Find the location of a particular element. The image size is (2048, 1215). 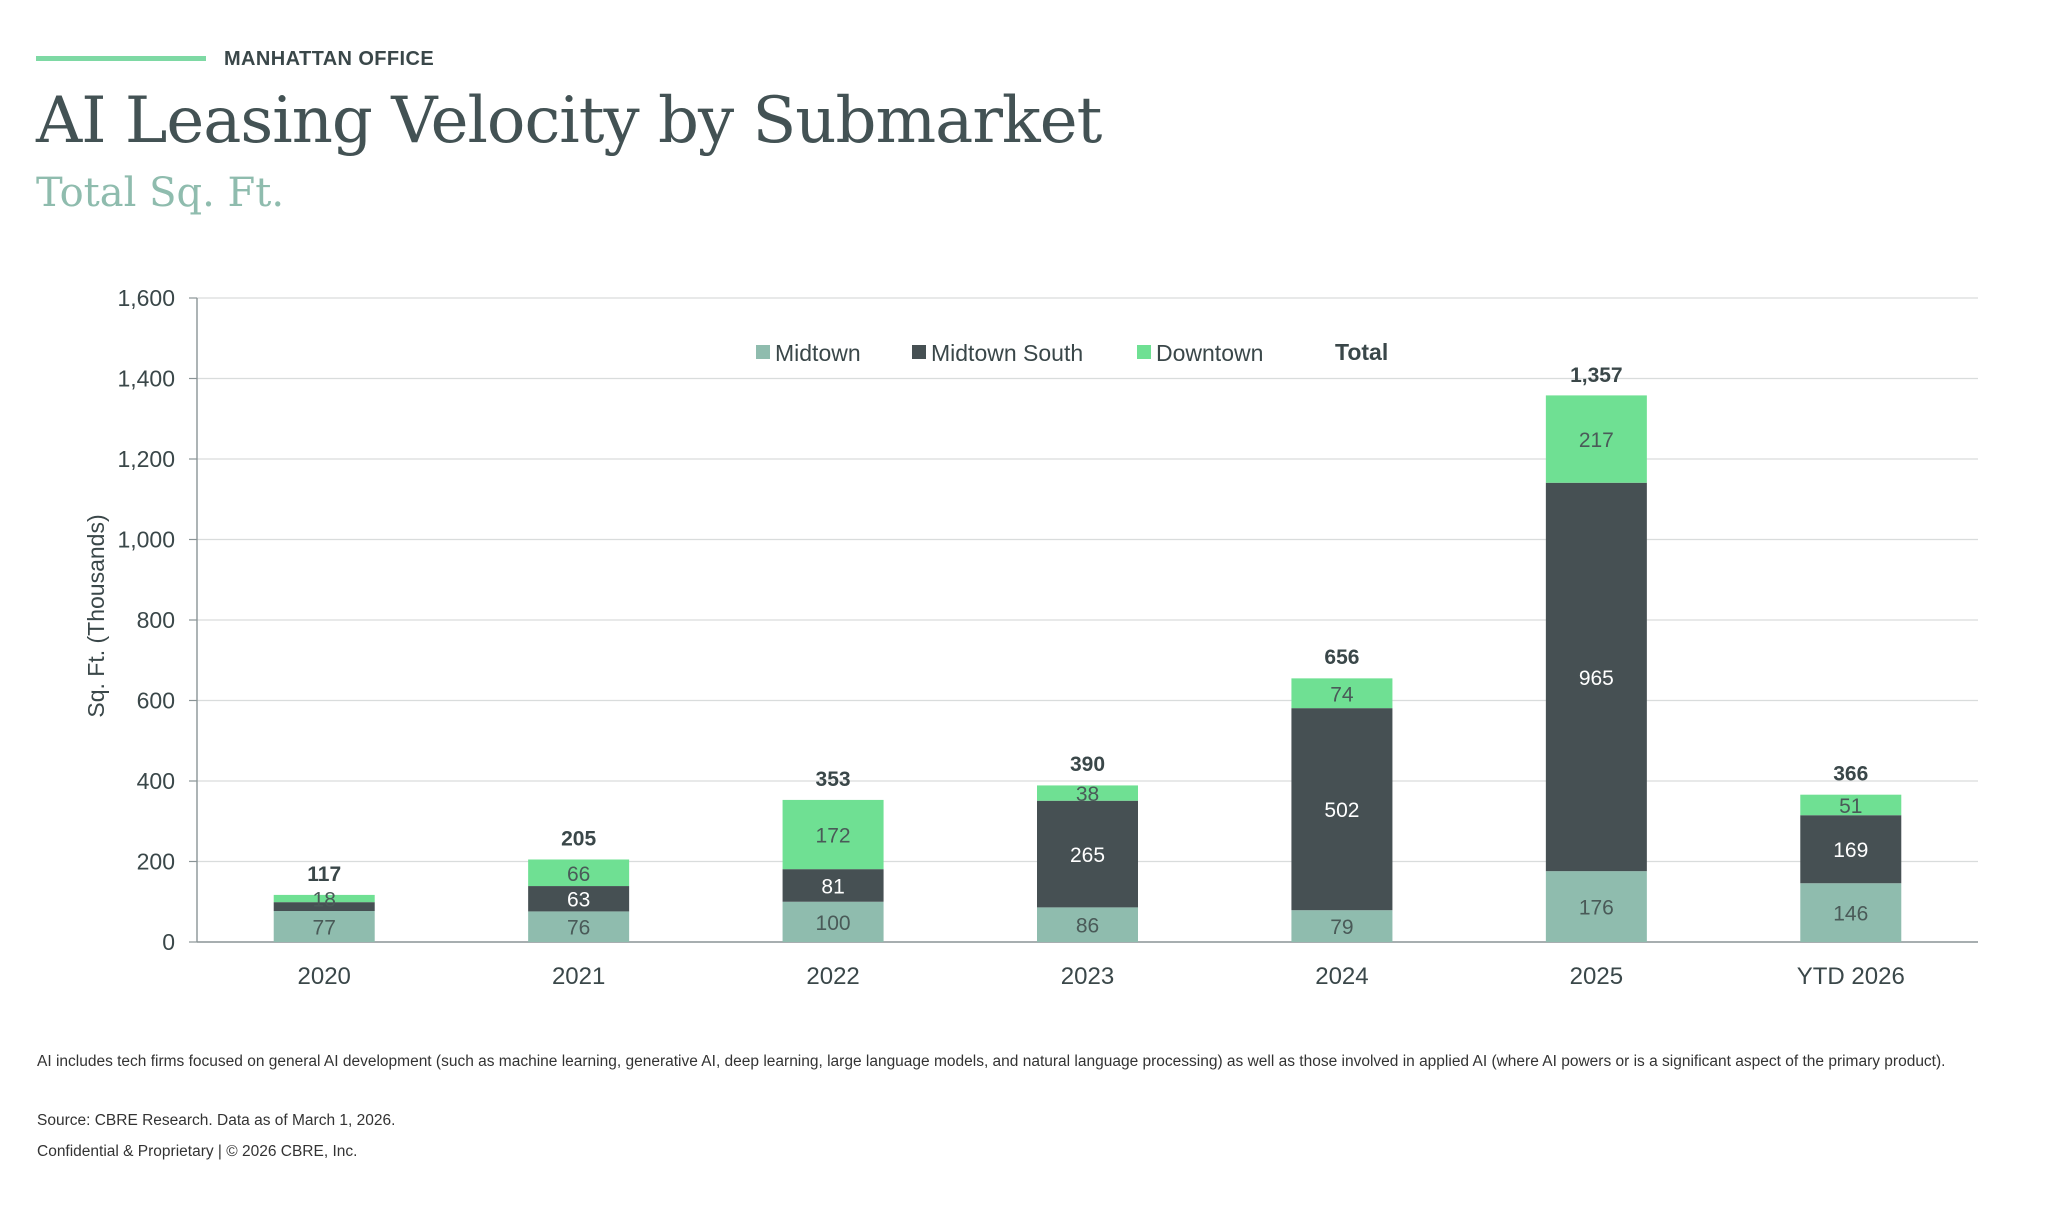

chart-subtitle: Total Sq. Ft. is located at coordinates (160, 193).